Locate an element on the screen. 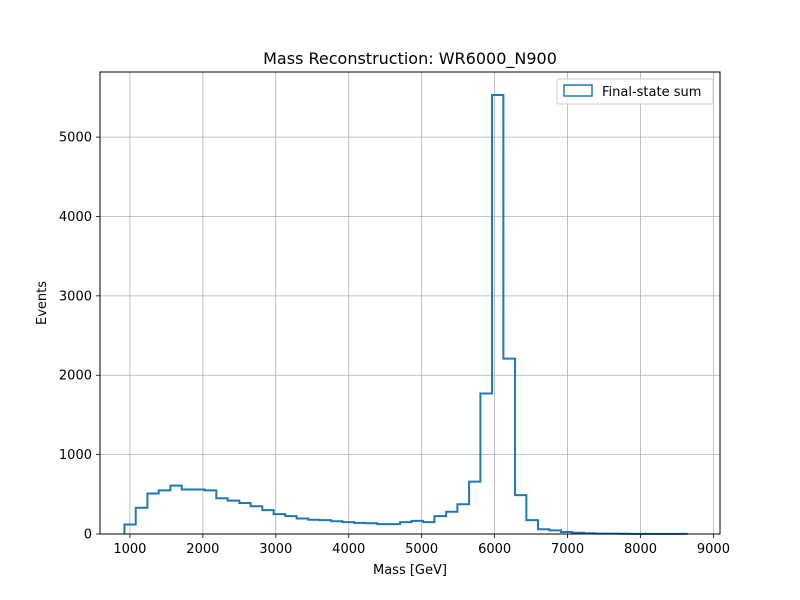  x-axis-label: Mass [GeV] is located at coordinates (410, 570).